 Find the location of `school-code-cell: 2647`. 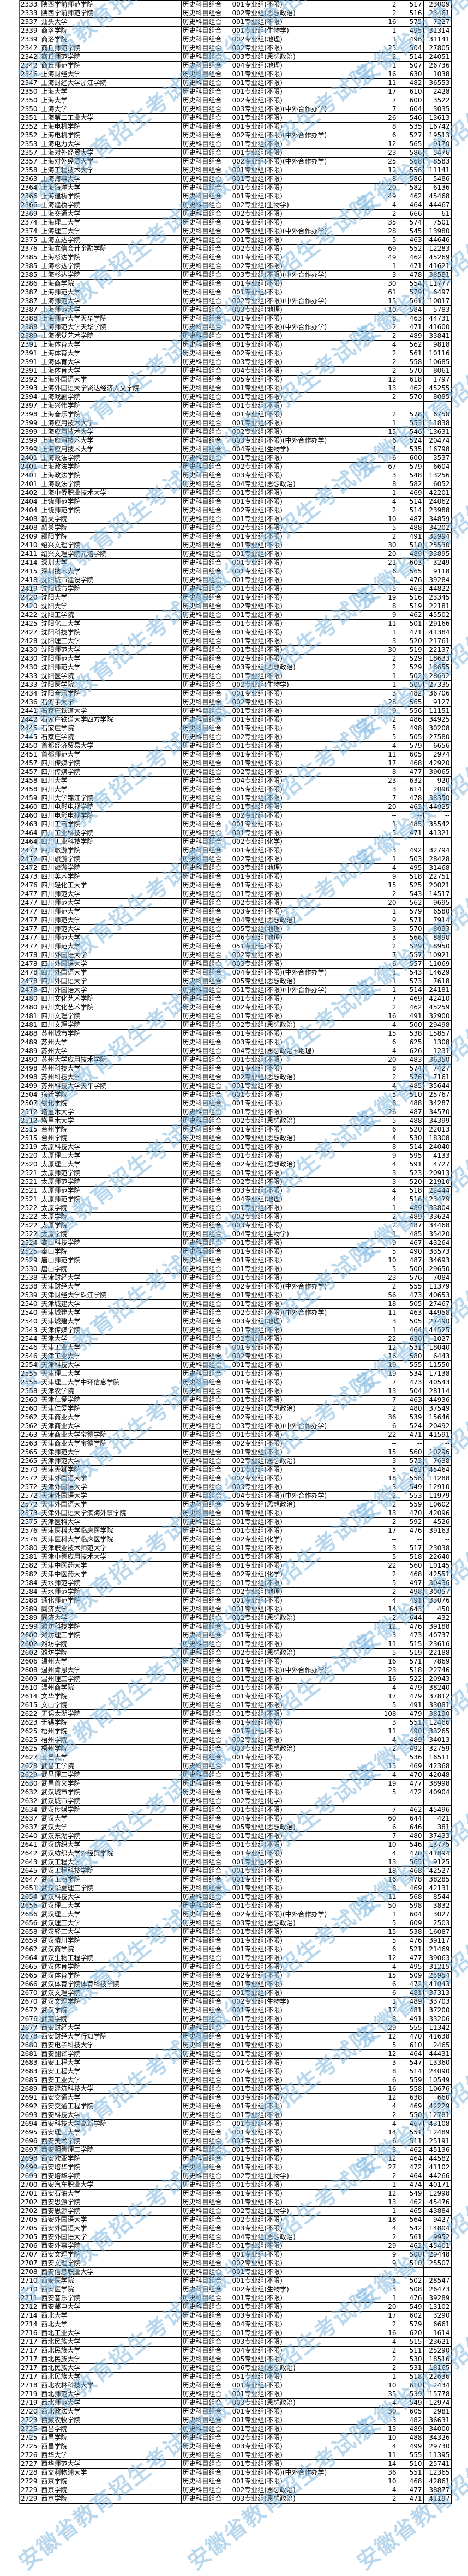

school-code-cell: 2647 is located at coordinates (29, 1879).